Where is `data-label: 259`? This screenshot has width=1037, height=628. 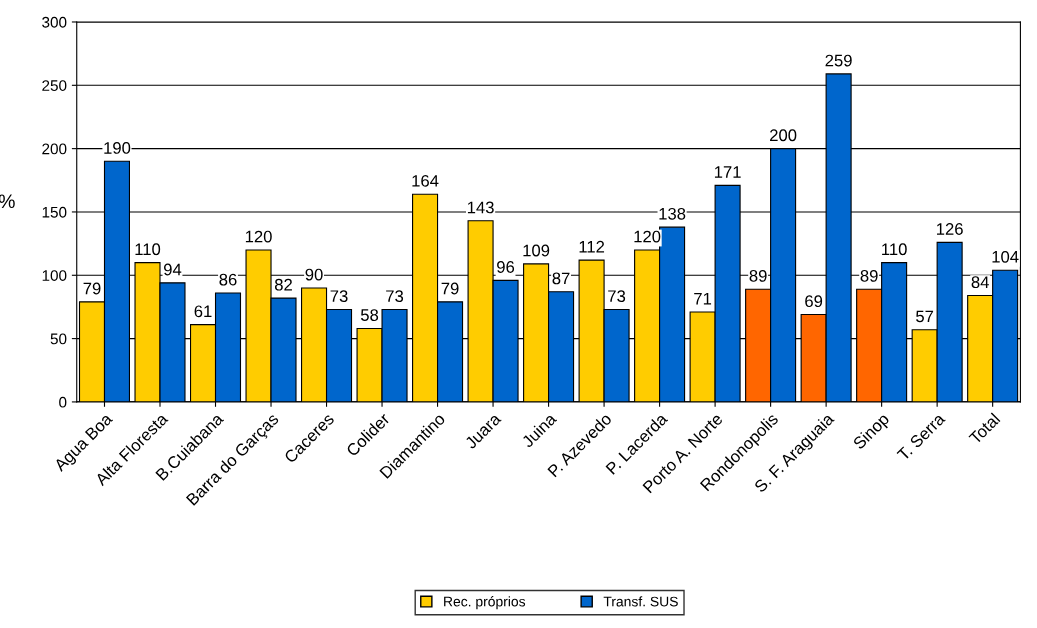 data-label: 259 is located at coordinates (838, 60).